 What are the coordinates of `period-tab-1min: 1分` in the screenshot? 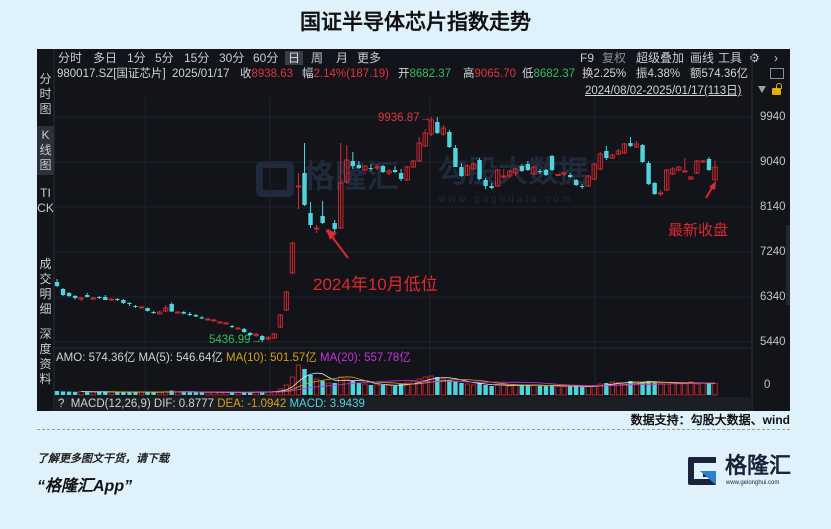 It's located at (136, 58).